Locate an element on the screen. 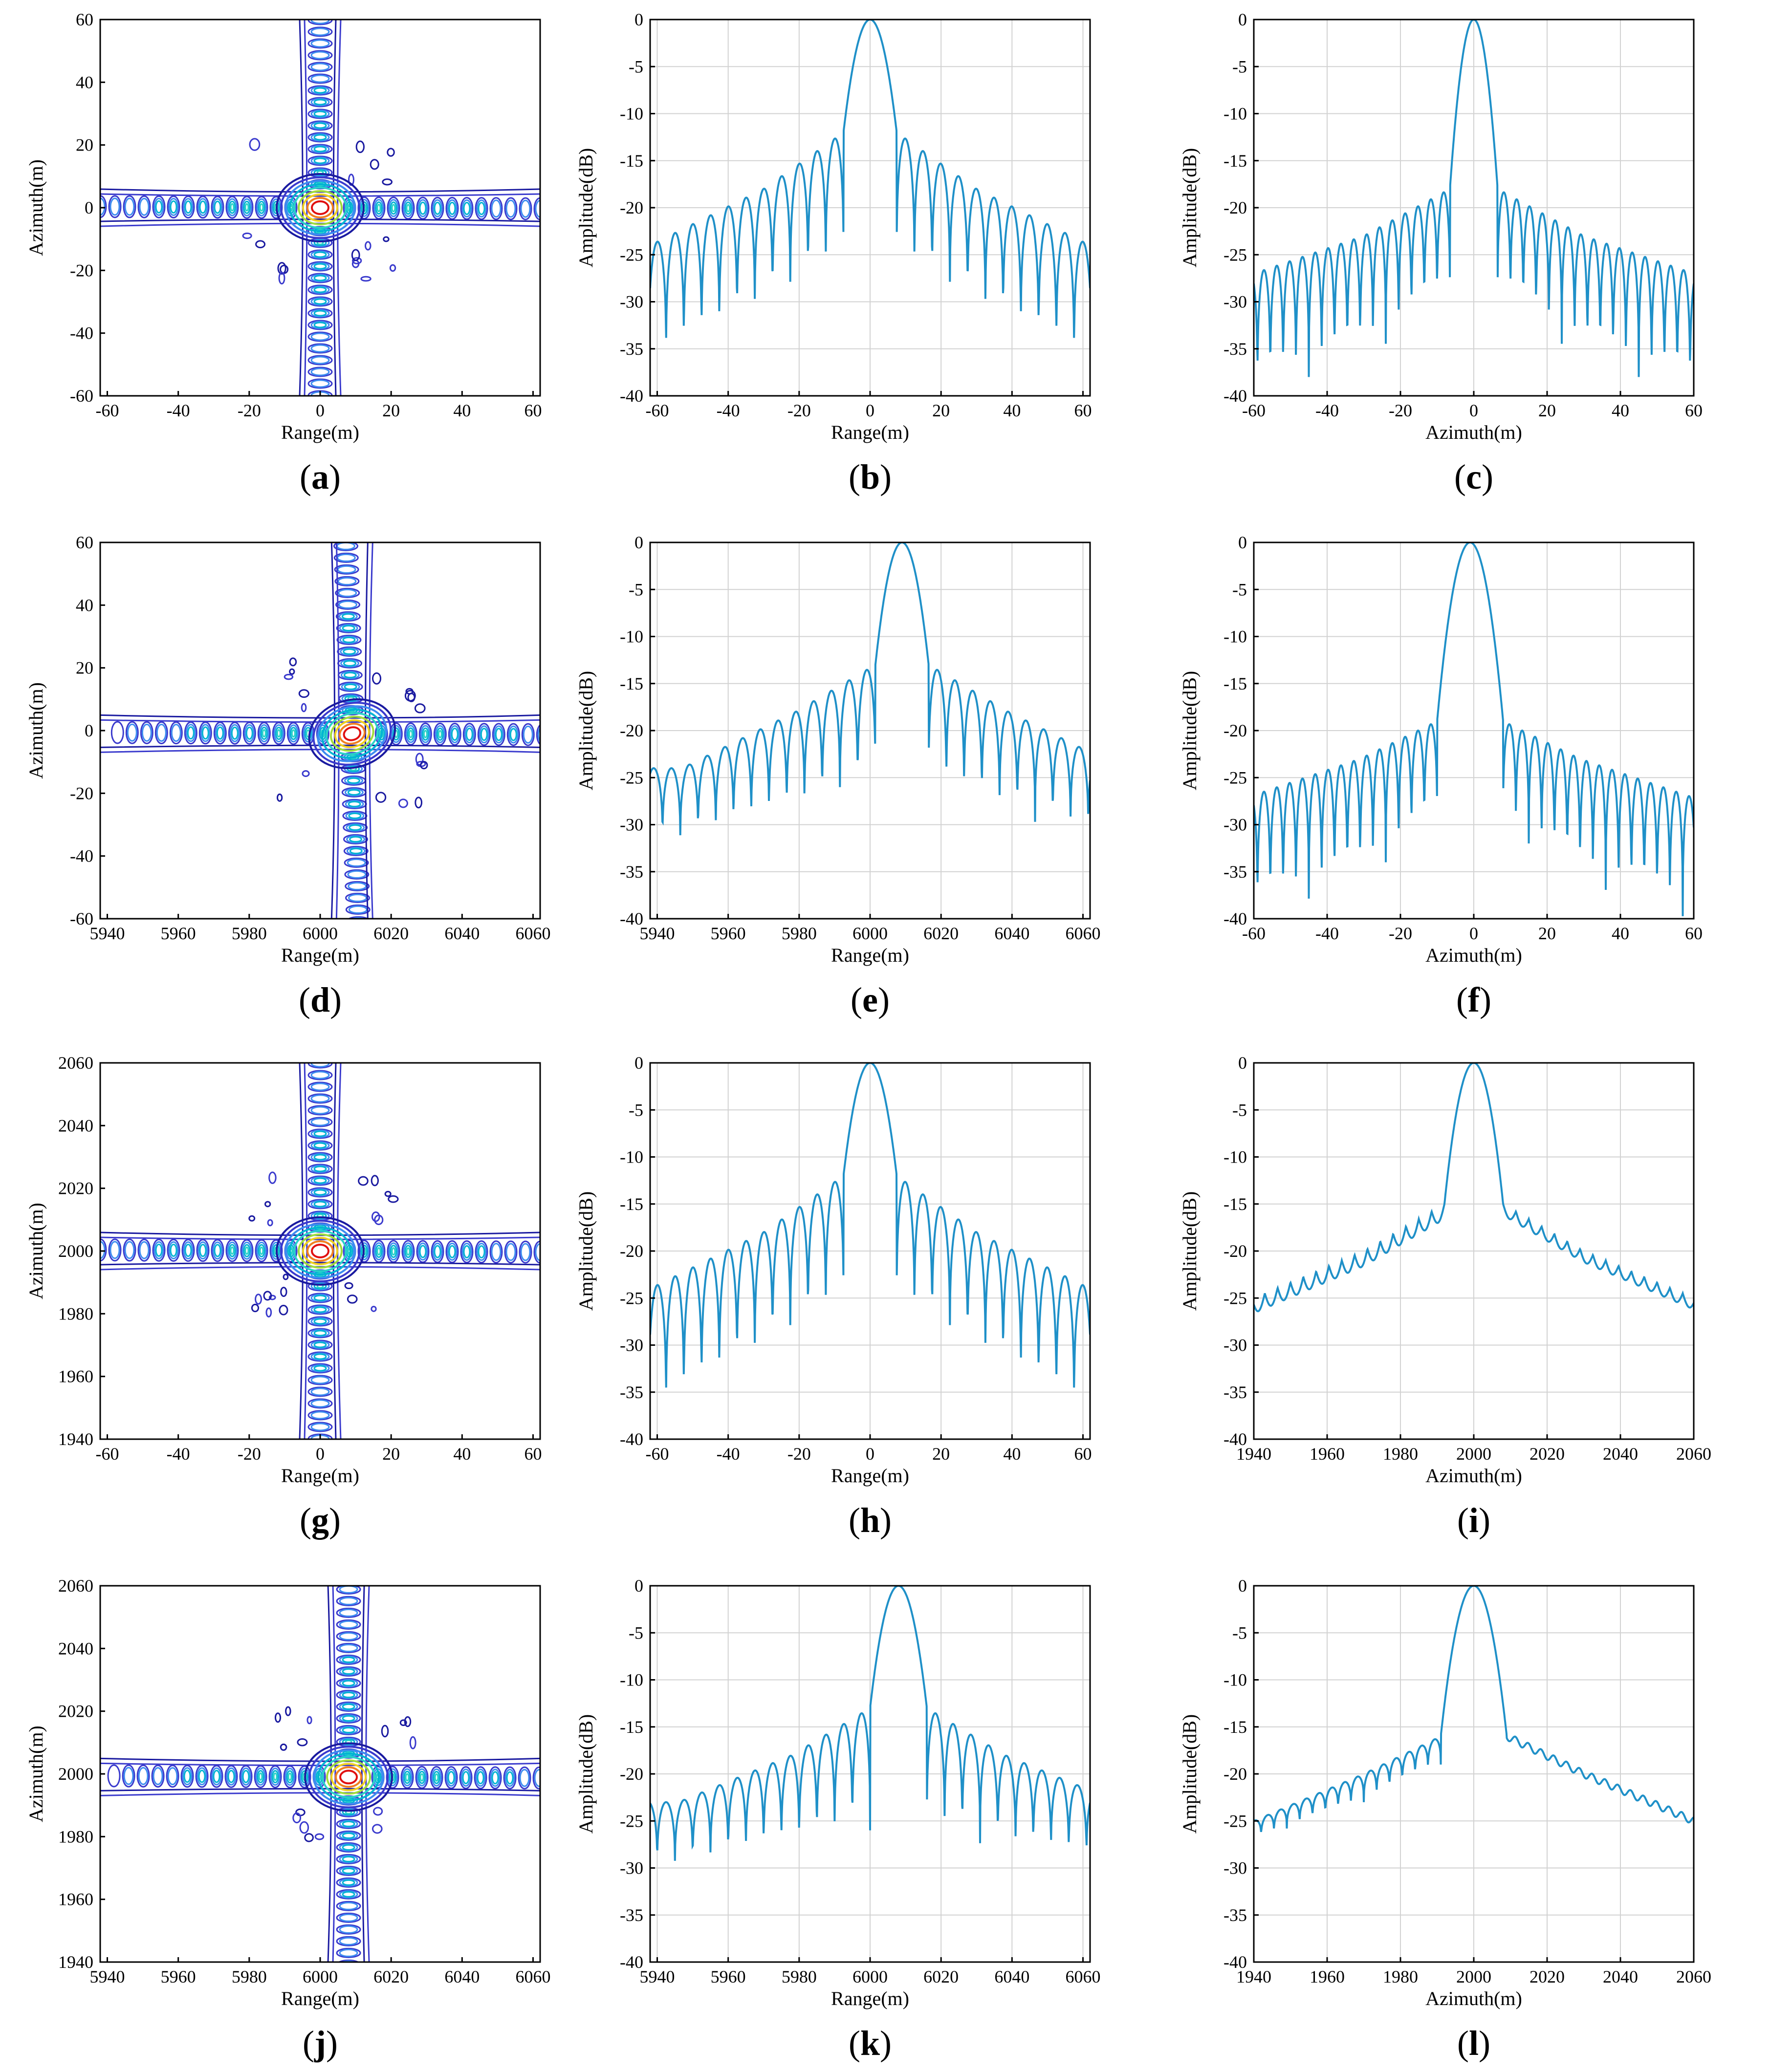 This screenshot has height=2072, width=1770. panel-caption: (k) is located at coordinates (870, 2043).